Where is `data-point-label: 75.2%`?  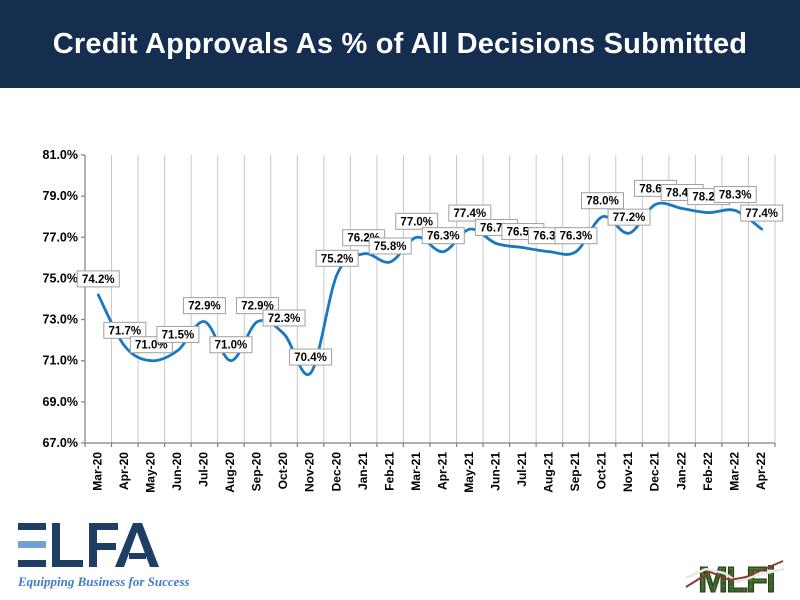 data-point-label: 75.2% is located at coordinates (337, 259).